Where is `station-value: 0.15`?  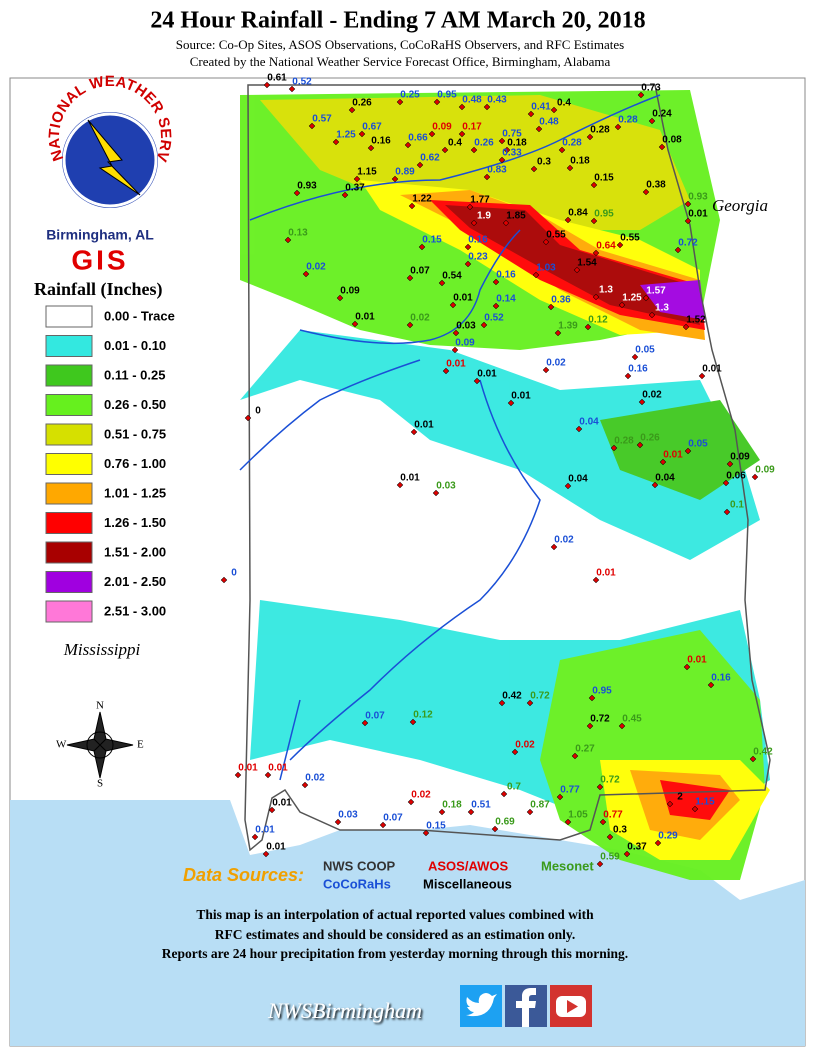 station-value: 0.15 is located at coordinates (604, 178).